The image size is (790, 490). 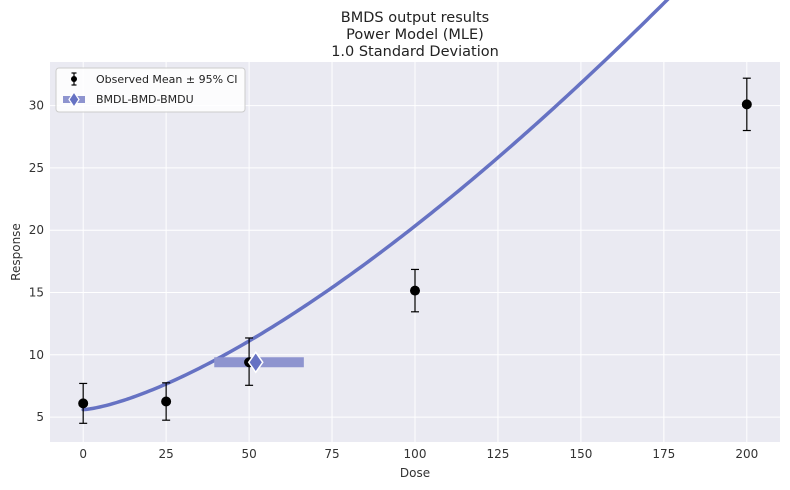 I want to click on x-tick-label: 0, so click(x=83, y=454).